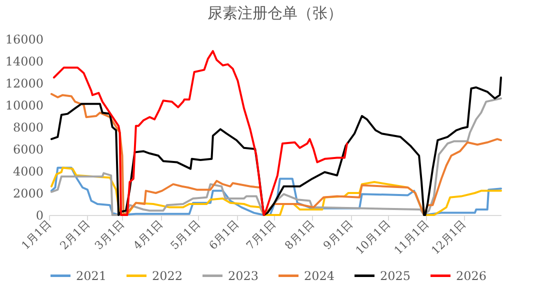  What do you see at coordinates (319, 275) in the screenshot?
I see `legend-label: 2024` at bounding box center [319, 275].